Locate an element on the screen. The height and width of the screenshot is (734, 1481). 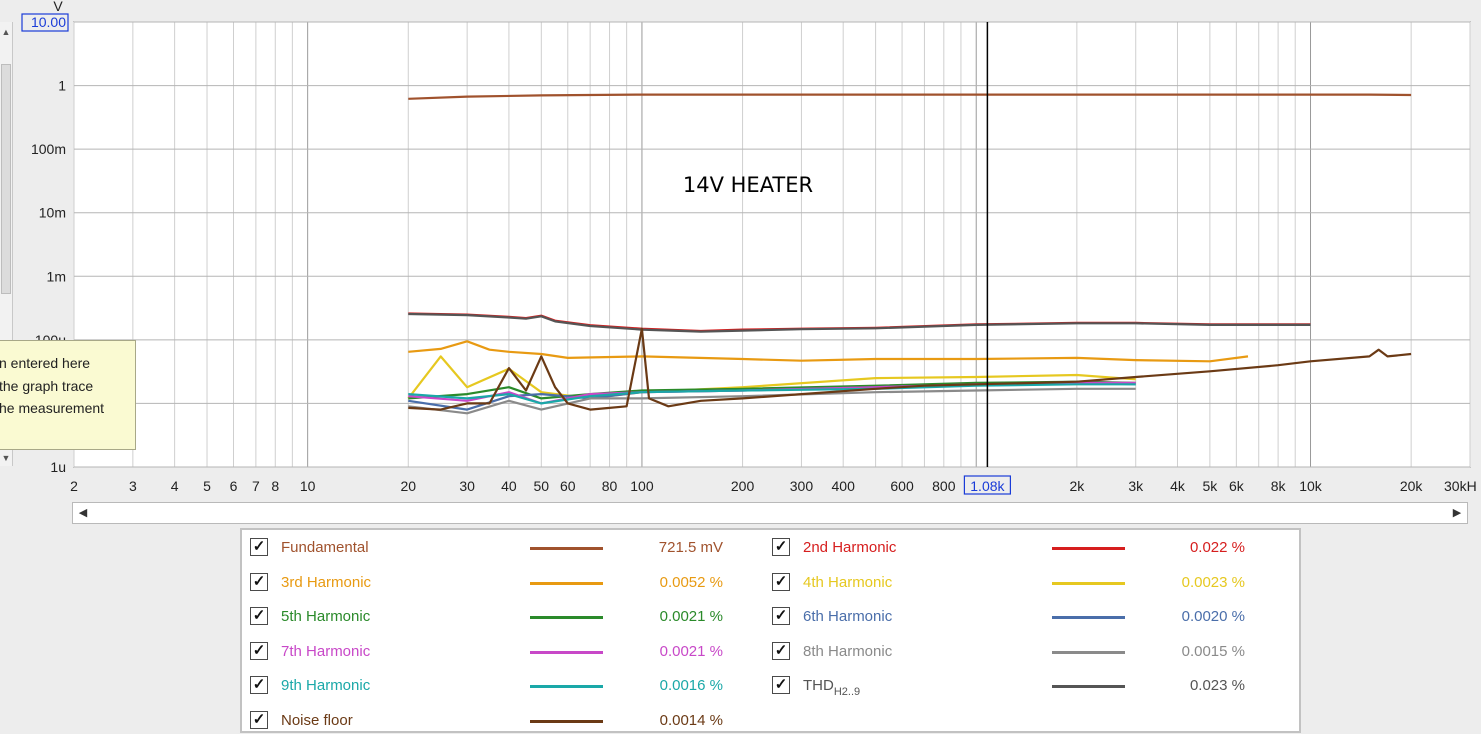
y-tick-label: 100m is located at coordinates (48, 149).